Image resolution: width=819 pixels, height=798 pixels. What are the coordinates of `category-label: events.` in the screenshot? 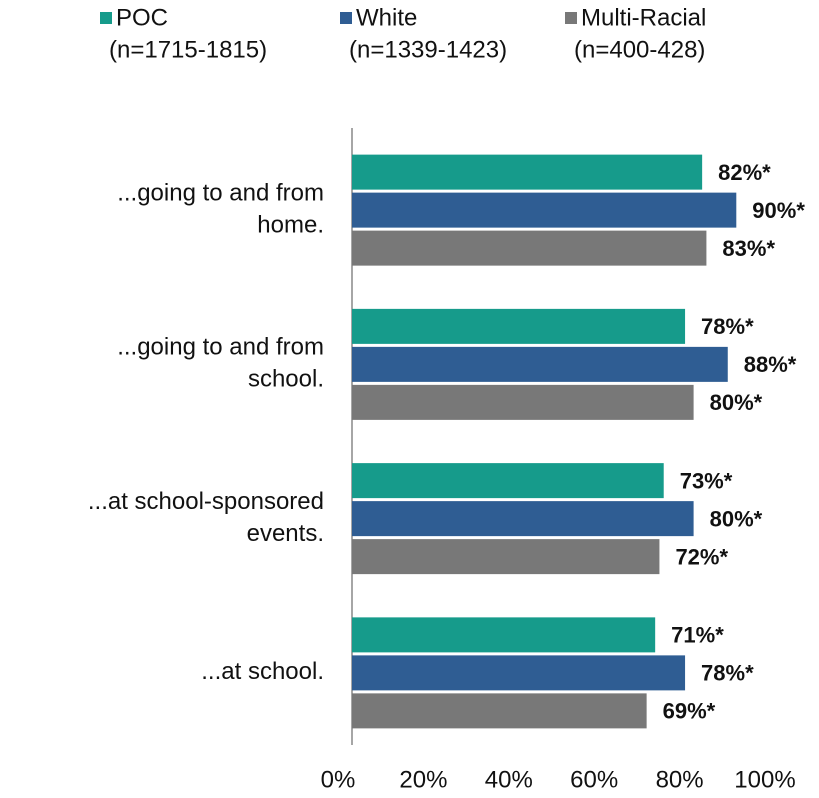 It's located at (285, 533).